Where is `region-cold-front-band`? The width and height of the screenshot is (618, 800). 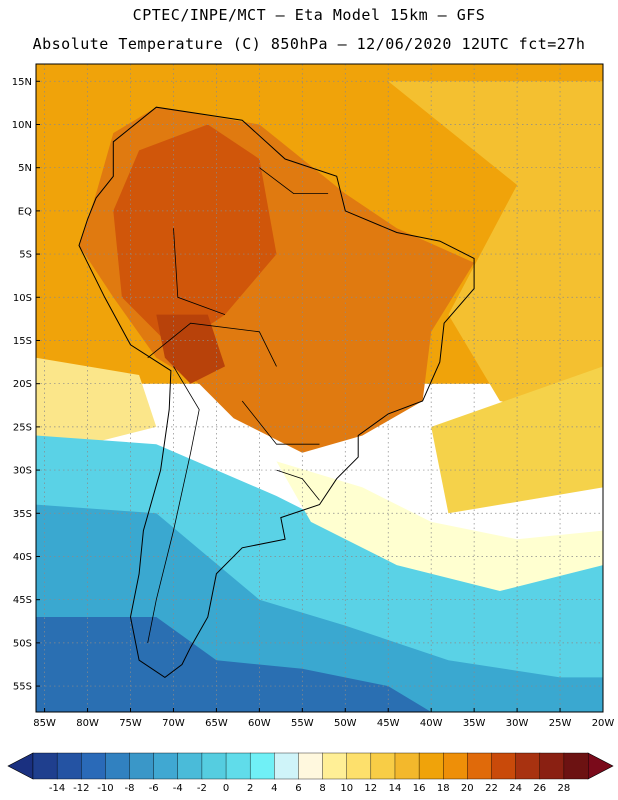 region-cold-front-band is located at coordinates (439, 526).